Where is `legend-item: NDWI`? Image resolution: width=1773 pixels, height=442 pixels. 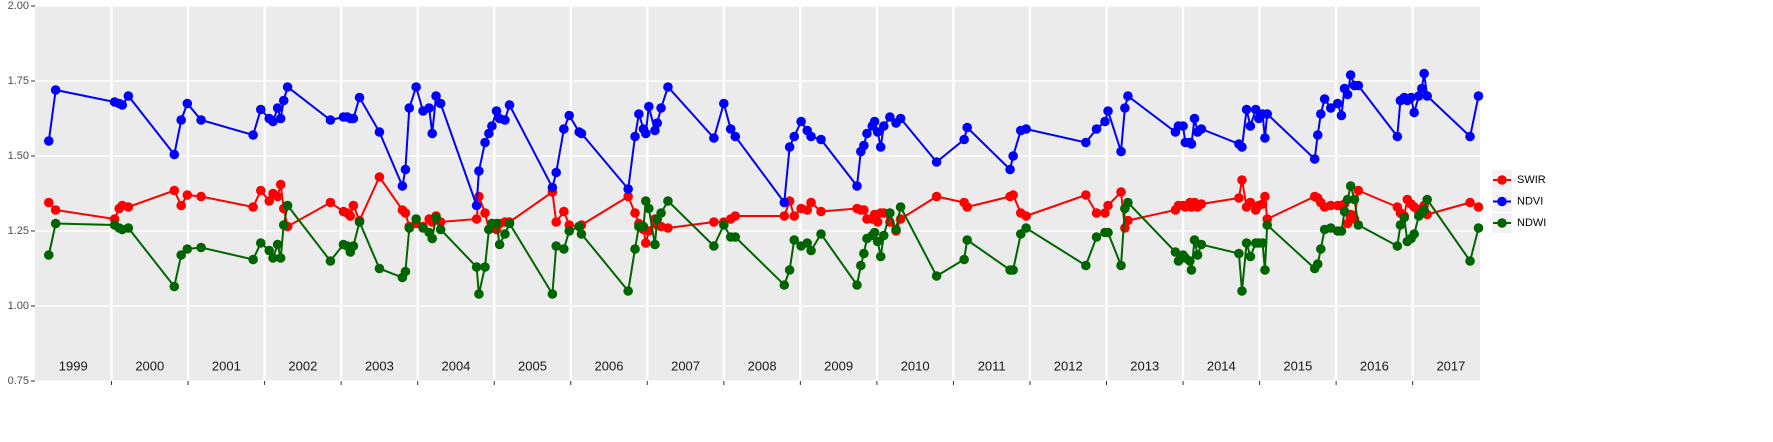 legend-item: NDWI is located at coordinates (1519, 223).